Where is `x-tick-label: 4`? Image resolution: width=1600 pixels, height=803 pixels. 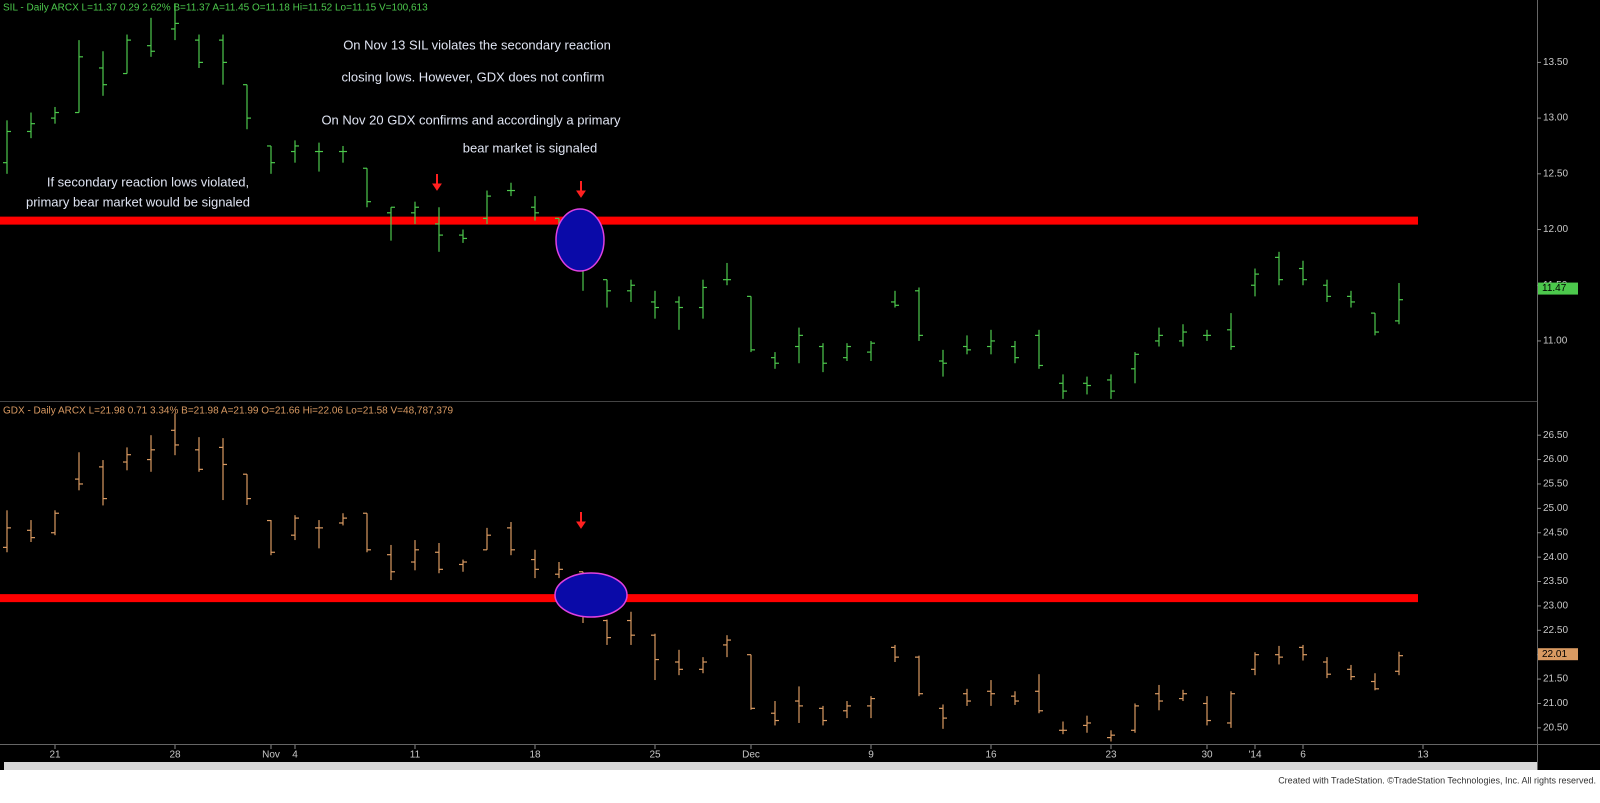
x-tick-label: 4 is located at coordinates (295, 755).